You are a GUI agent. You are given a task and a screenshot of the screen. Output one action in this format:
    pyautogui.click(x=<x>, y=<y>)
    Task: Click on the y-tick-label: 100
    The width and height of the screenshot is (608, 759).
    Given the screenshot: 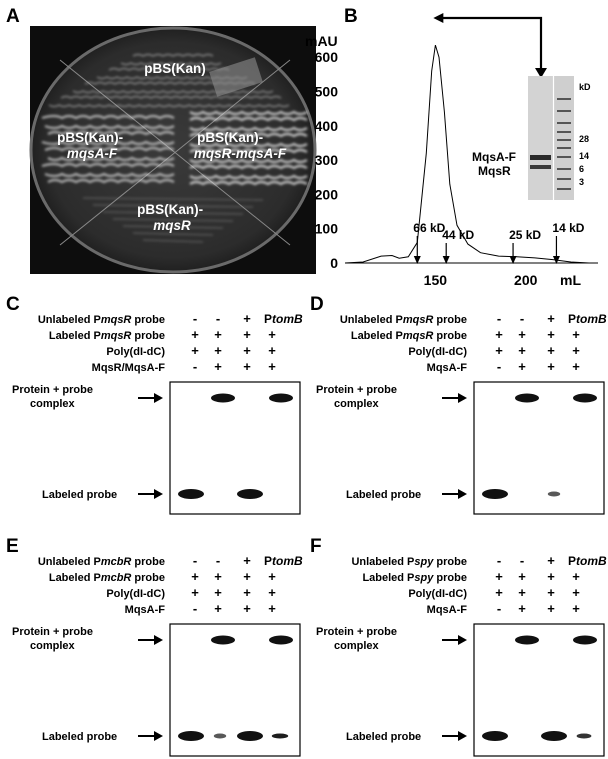 What is the action you would take?
    pyautogui.click(x=327, y=229)
    